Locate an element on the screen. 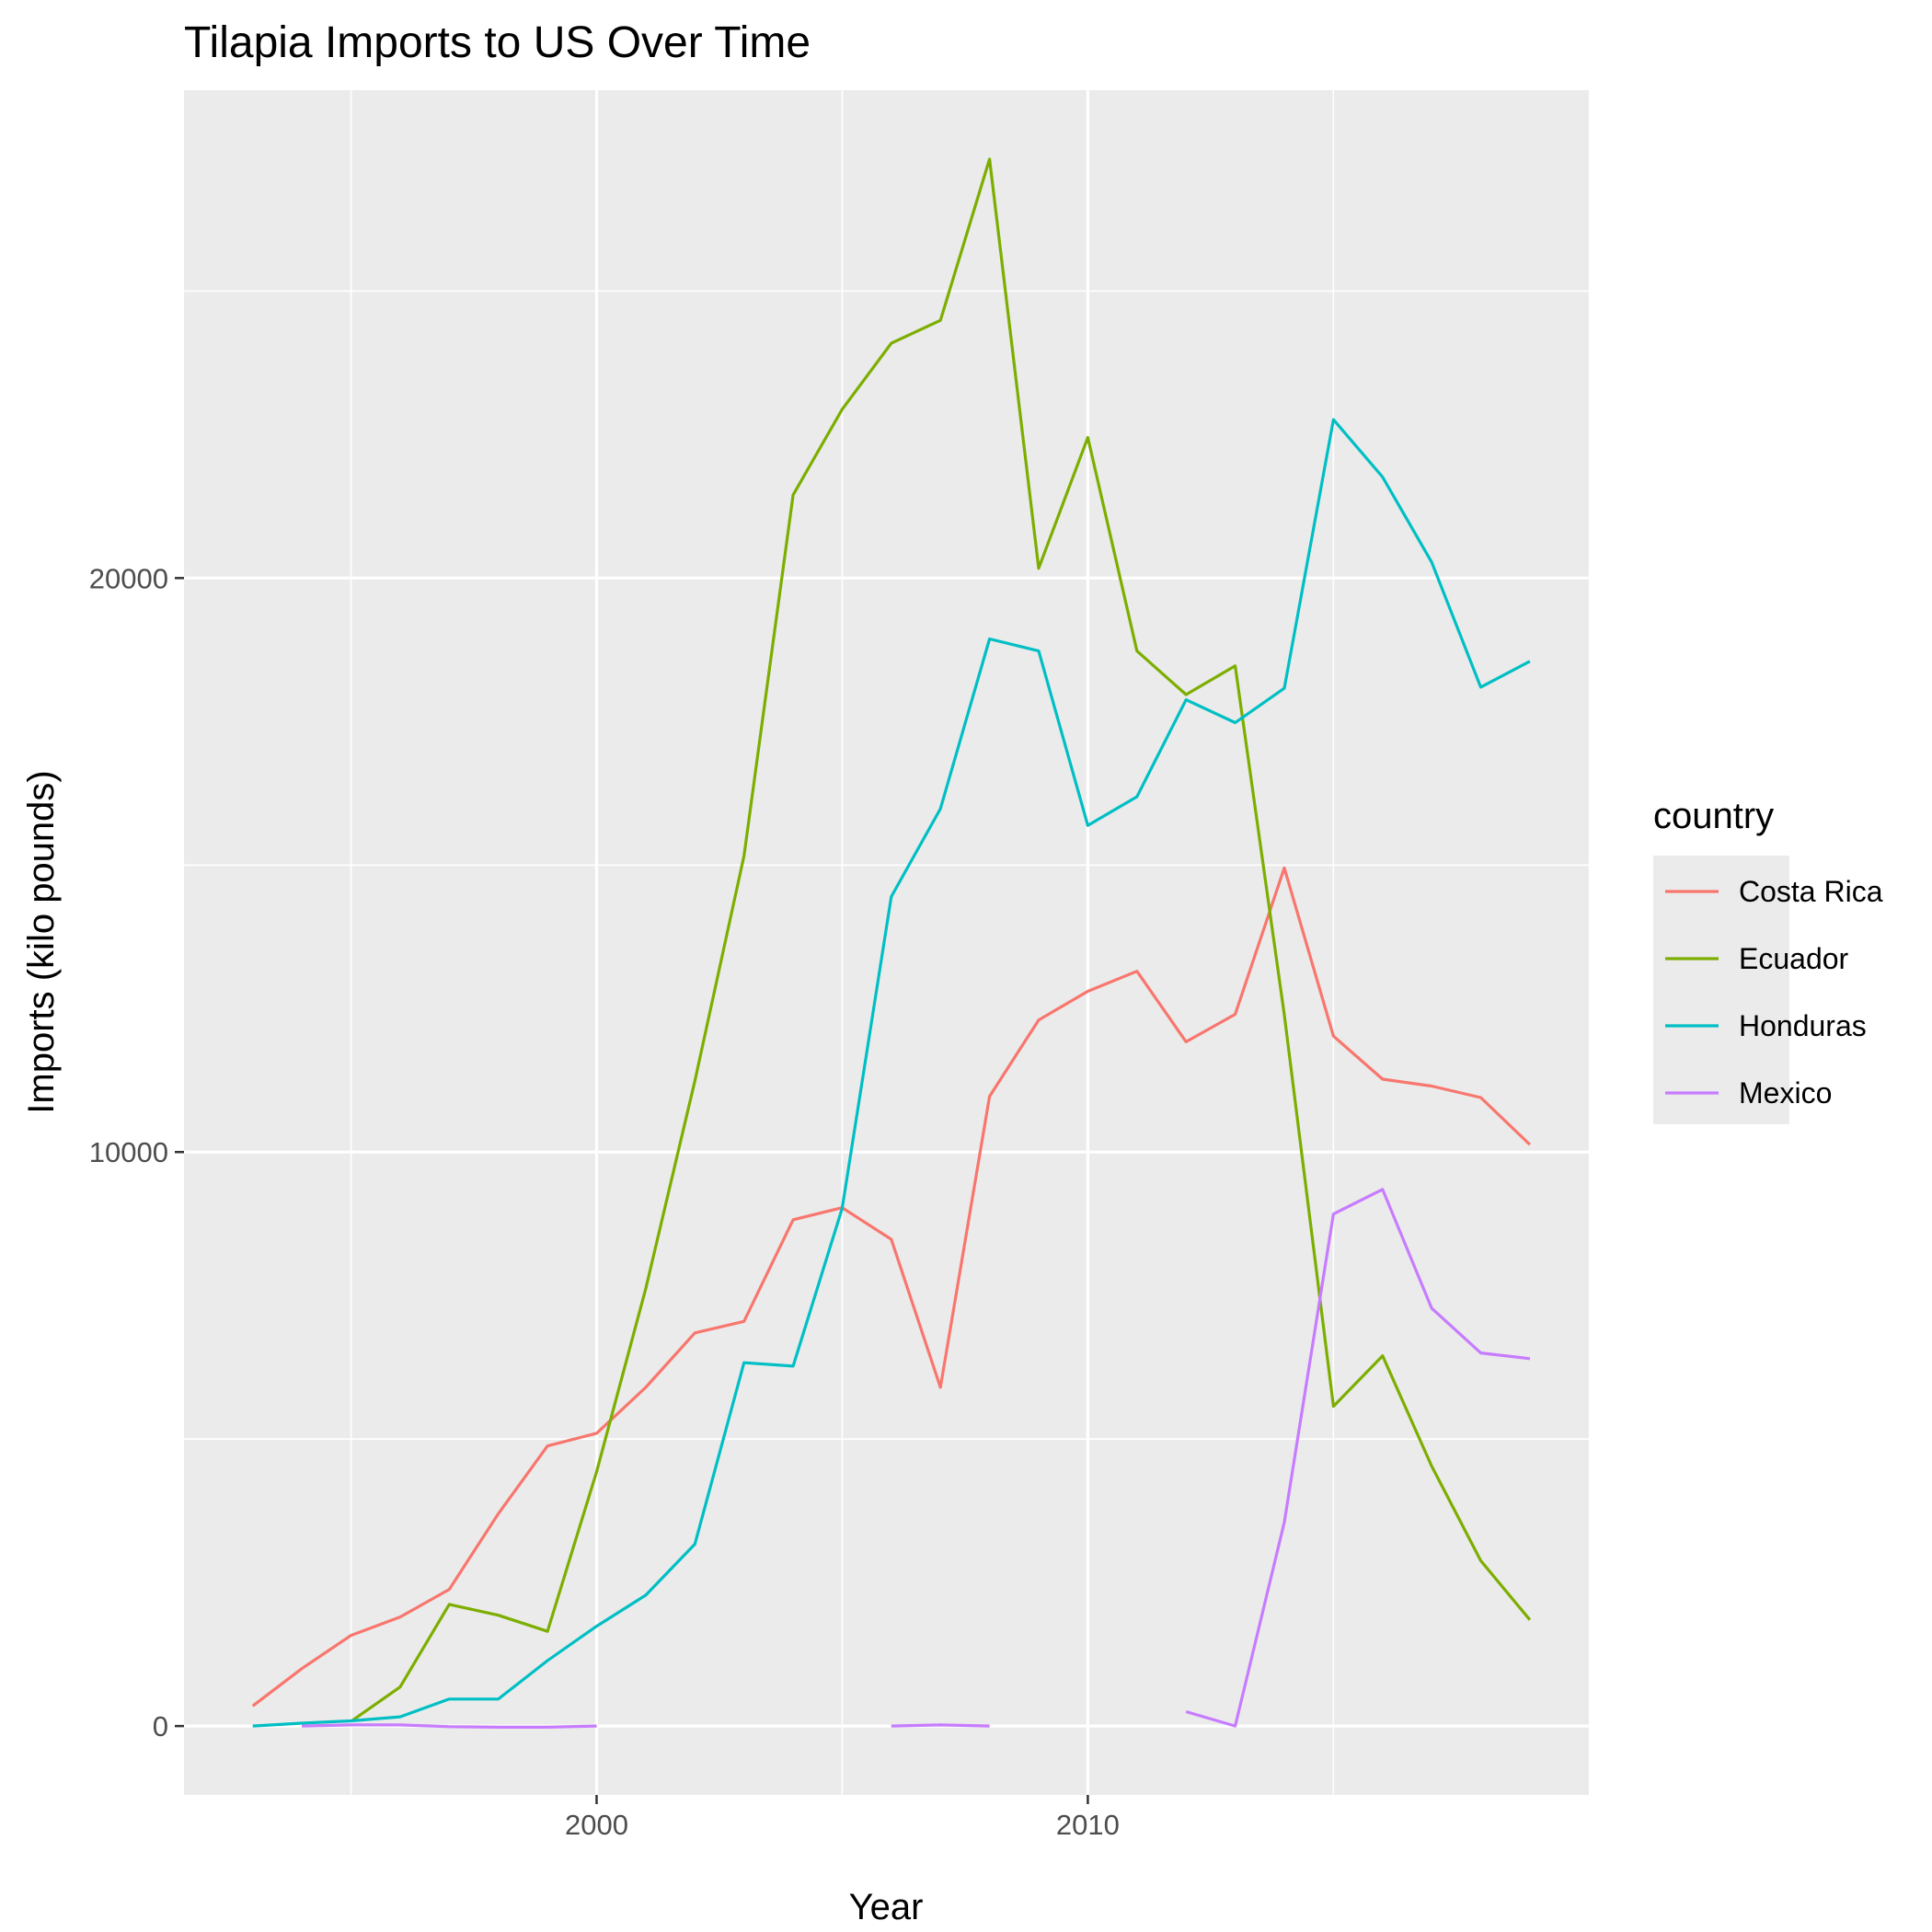  legend-label-costa-rica: Costa Rica is located at coordinates (1811, 891).